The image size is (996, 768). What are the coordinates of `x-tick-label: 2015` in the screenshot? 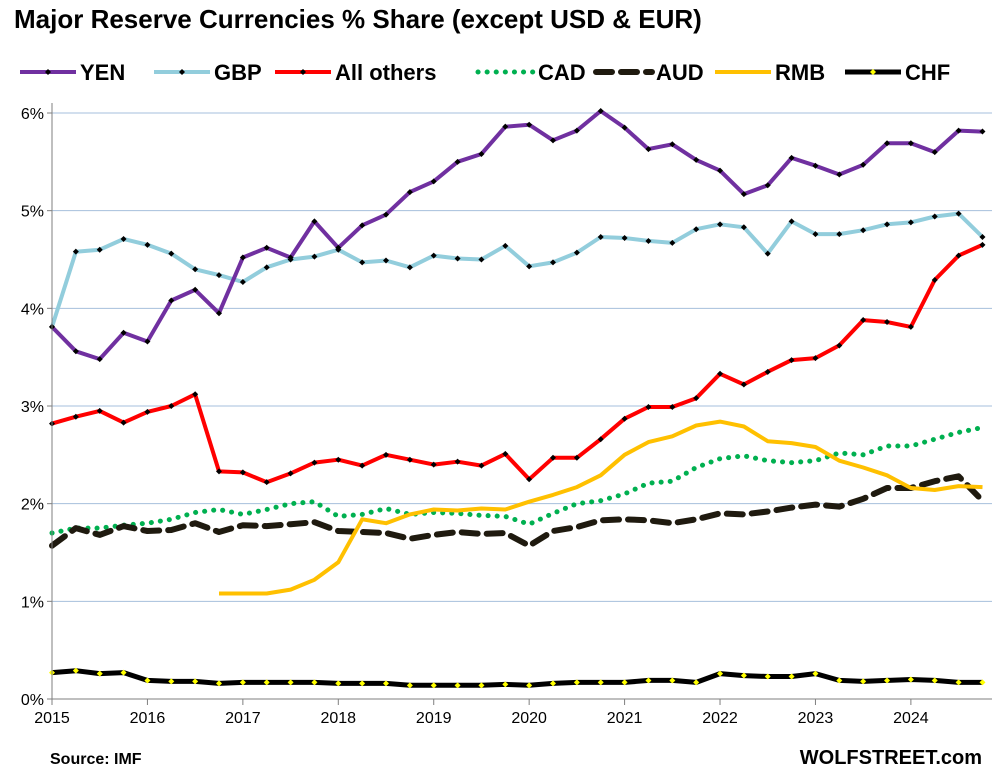 It's located at (52, 718).